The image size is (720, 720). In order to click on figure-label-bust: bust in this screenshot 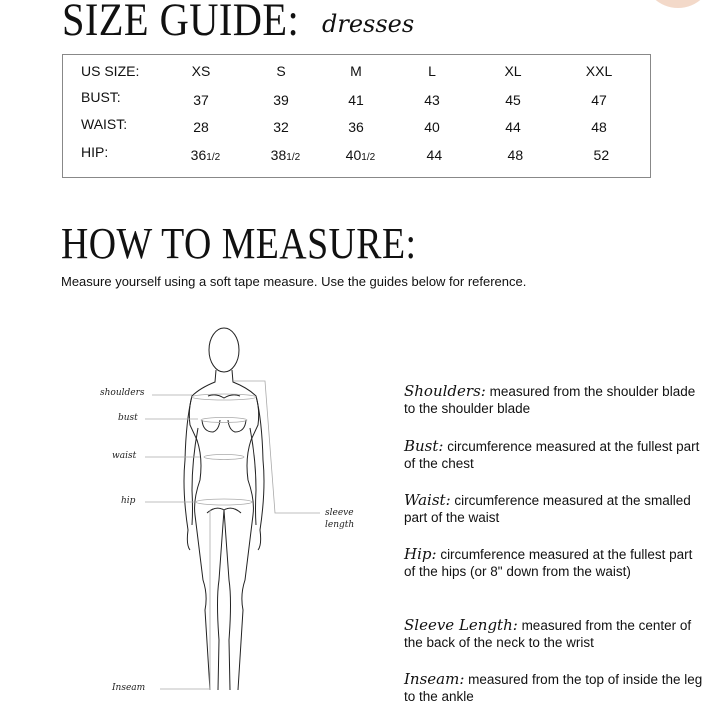, I will do `click(128, 418)`.